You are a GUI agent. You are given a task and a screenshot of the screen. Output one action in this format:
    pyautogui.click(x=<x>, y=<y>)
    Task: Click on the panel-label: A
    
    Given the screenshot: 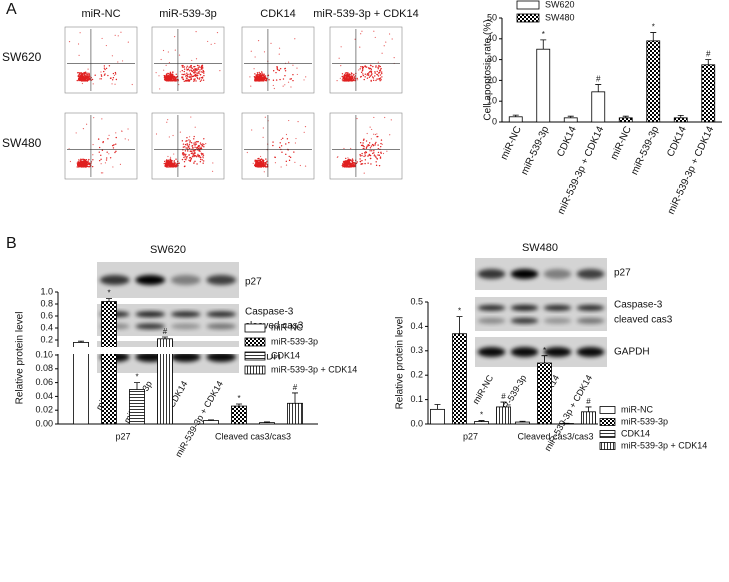 What is the action you would take?
    pyautogui.click(x=11, y=9)
    